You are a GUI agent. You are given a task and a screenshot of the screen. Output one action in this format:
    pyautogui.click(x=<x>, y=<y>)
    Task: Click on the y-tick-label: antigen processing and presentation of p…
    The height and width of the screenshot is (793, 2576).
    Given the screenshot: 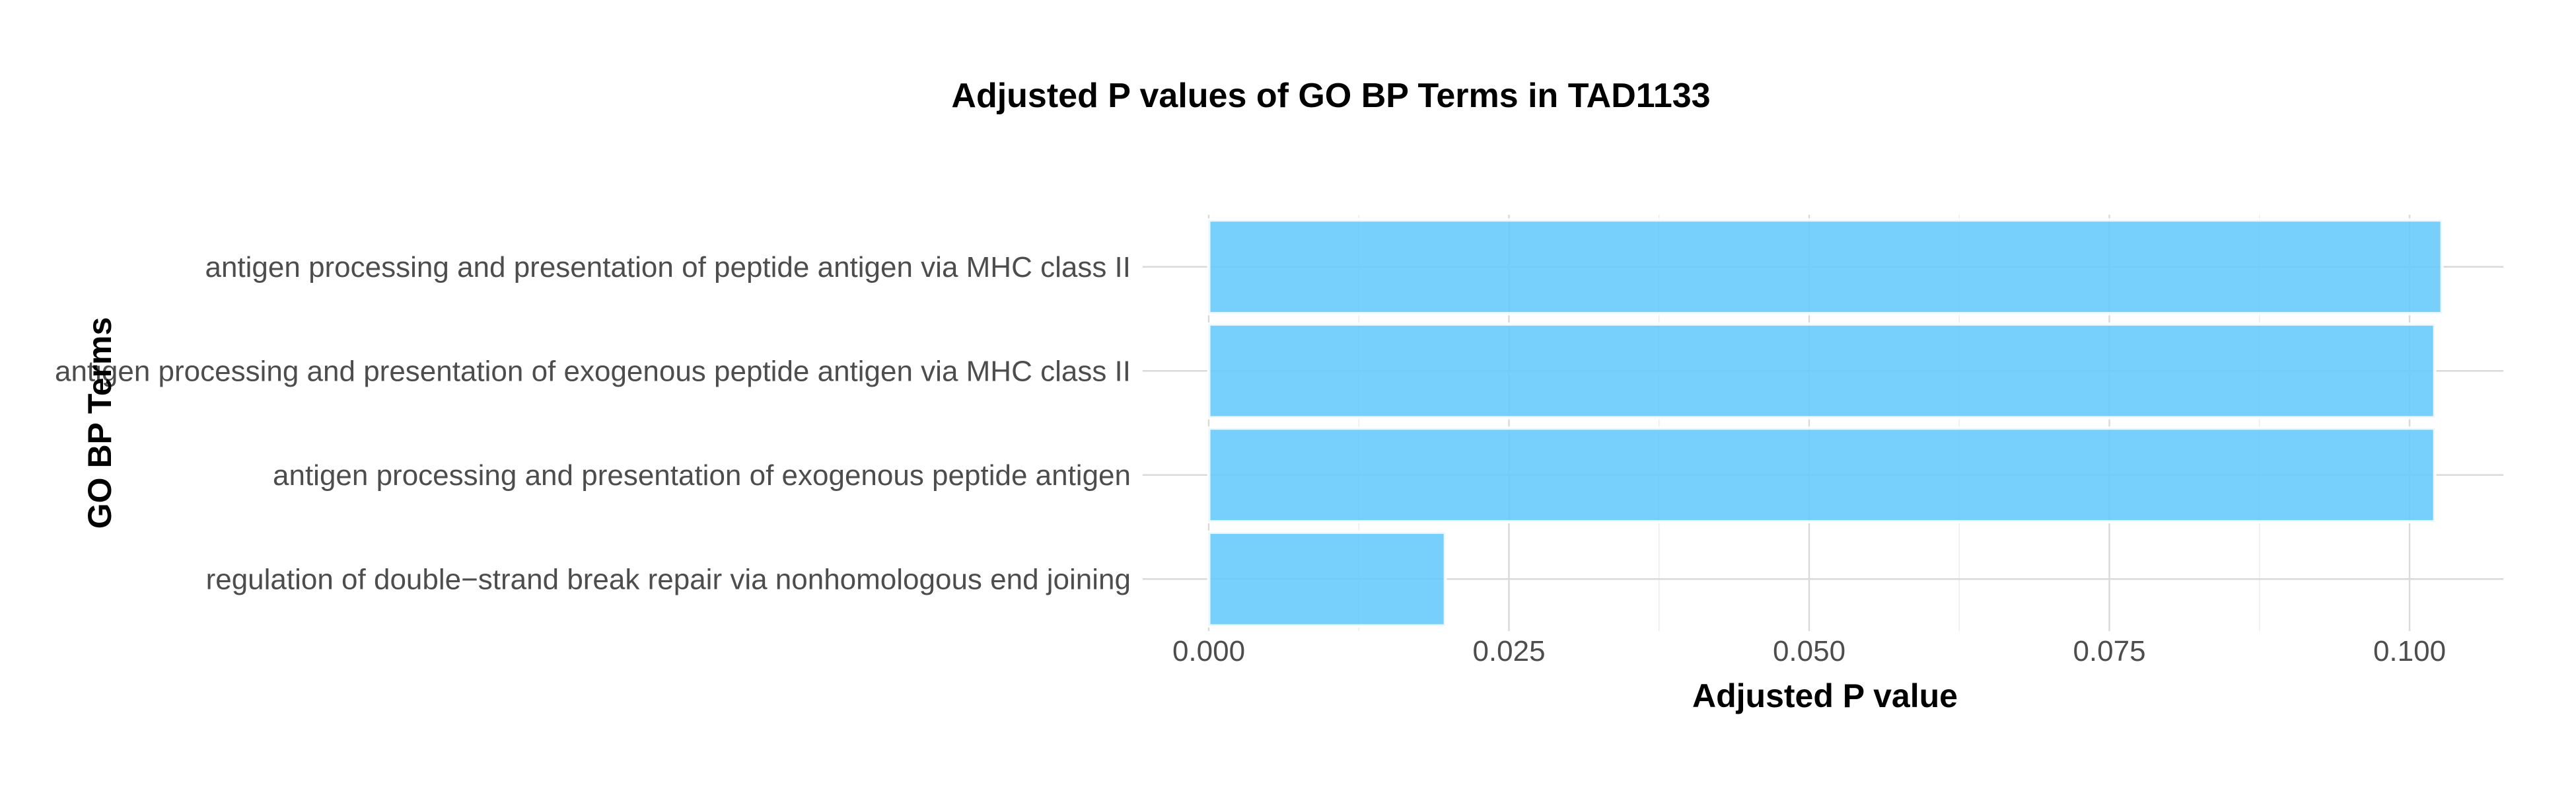 What is the action you would take?
    pyautogui.click(x=668, y=267)
    